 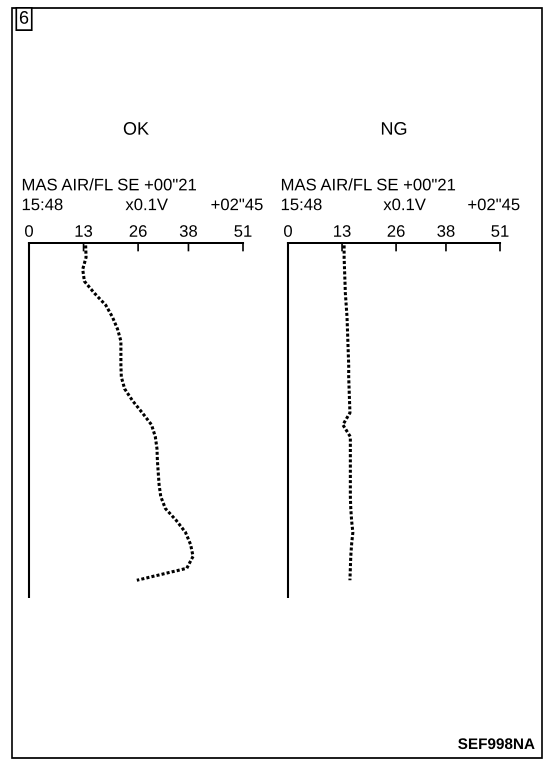 What do you see at coordinates (24, 17) in the screenshot?
I see `text: 6` at bounding box center [24, 17].